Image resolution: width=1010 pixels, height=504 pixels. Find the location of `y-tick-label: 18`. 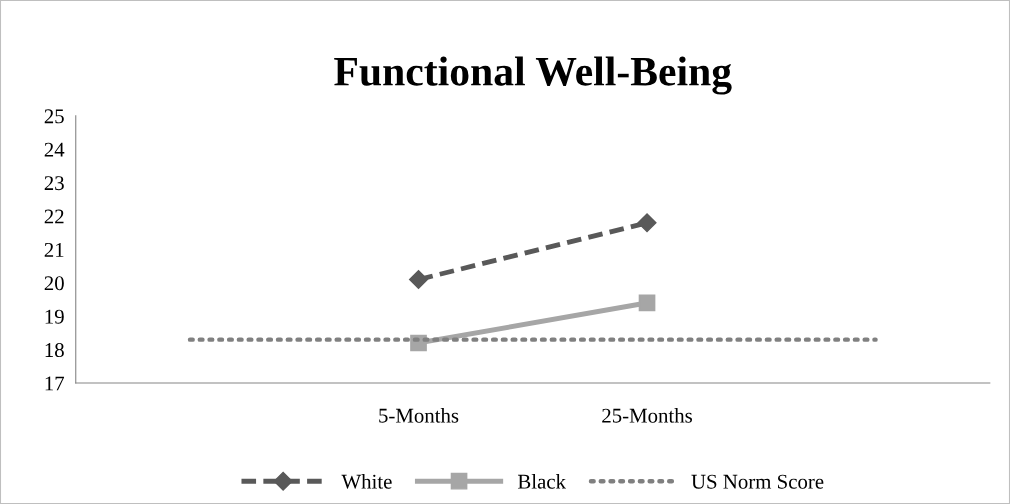

y-tick-label: 18 is located at coordinates (54, 350).